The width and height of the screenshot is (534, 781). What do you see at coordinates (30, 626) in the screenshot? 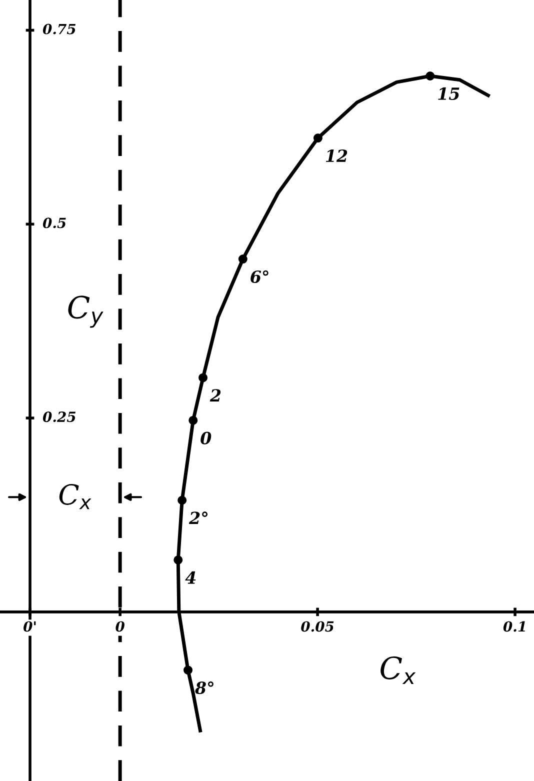
I see `x-tick-label: 0'` at bounding box center [30, 626].